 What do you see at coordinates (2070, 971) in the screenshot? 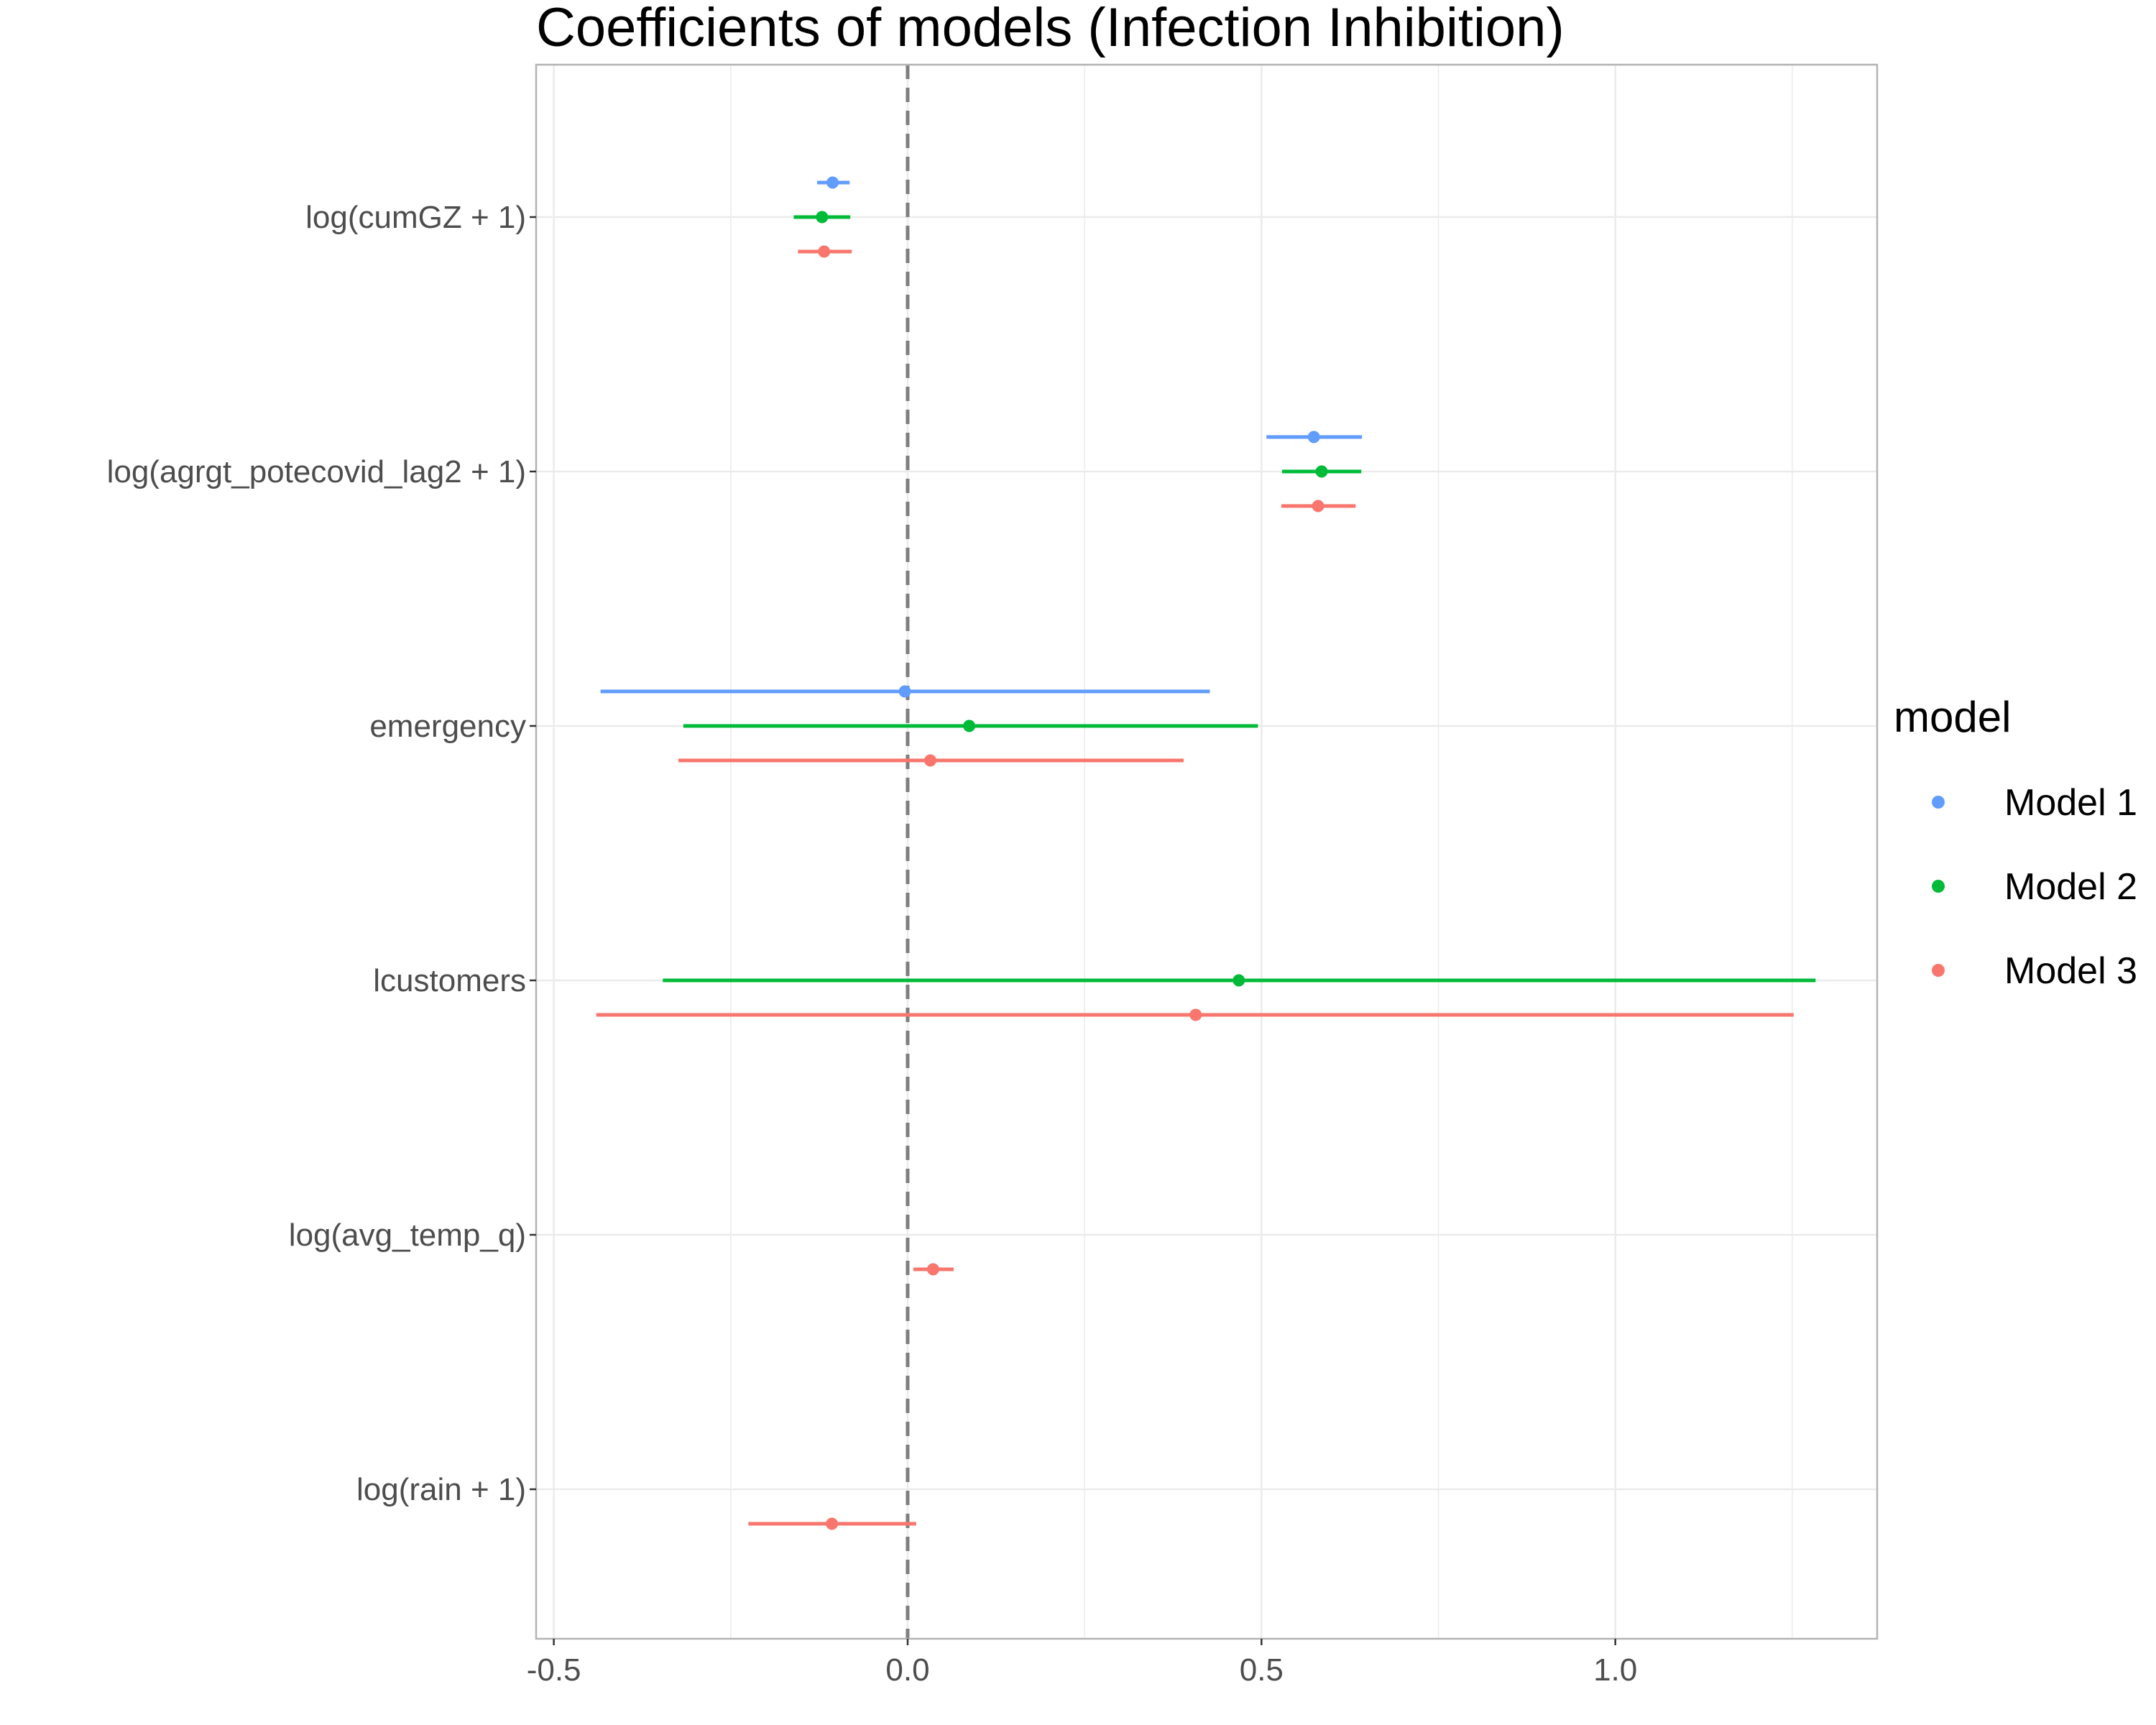
I see `legend-label: Model 3` at bounding box center [2070, 971].